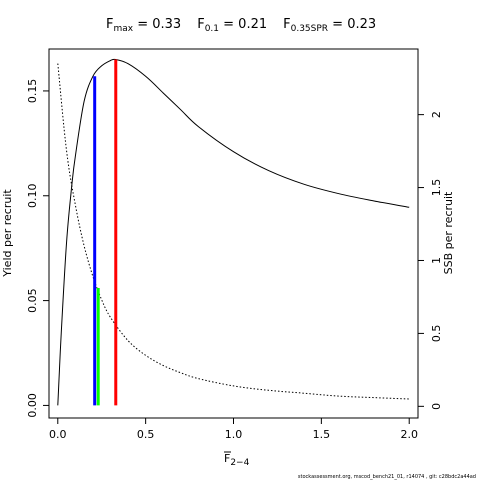 Image resolution: width=480 pixels, height=480 pixels. I want to click on fmax-value: = 0.33, so click(157, 24).